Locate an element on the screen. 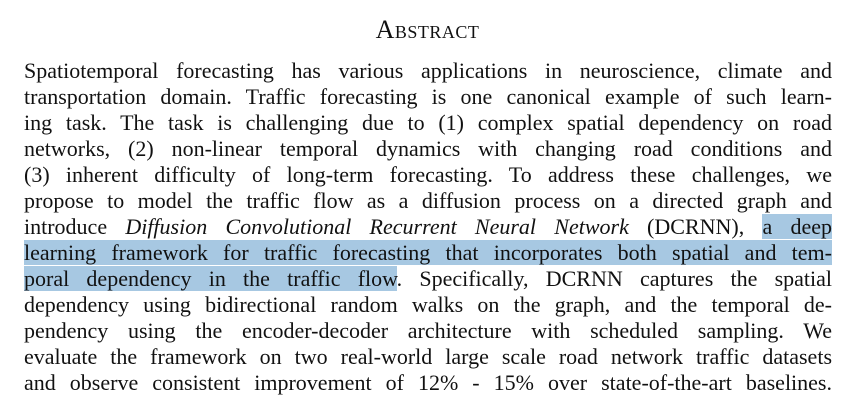 This screenshot has height=420, width=855. line7-after-text: (DCRNN), is located at coordinates (695, 226).